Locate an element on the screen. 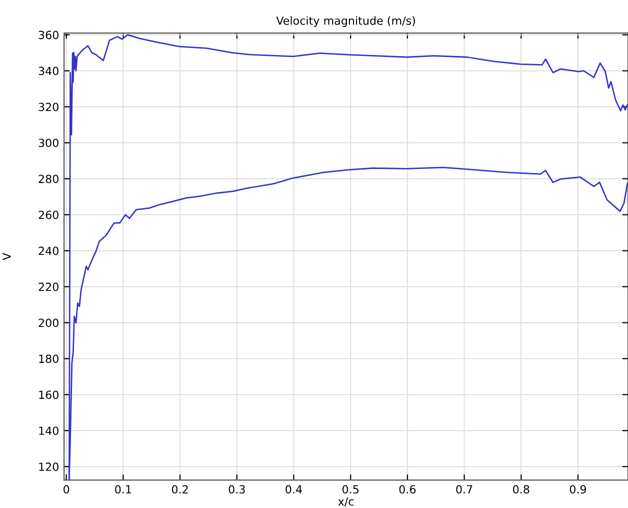 Image resolution: width=628 pixels, height=508 pixels. chart-title: Velocity magnitude (m/s) is located at coordinates (345, 21).